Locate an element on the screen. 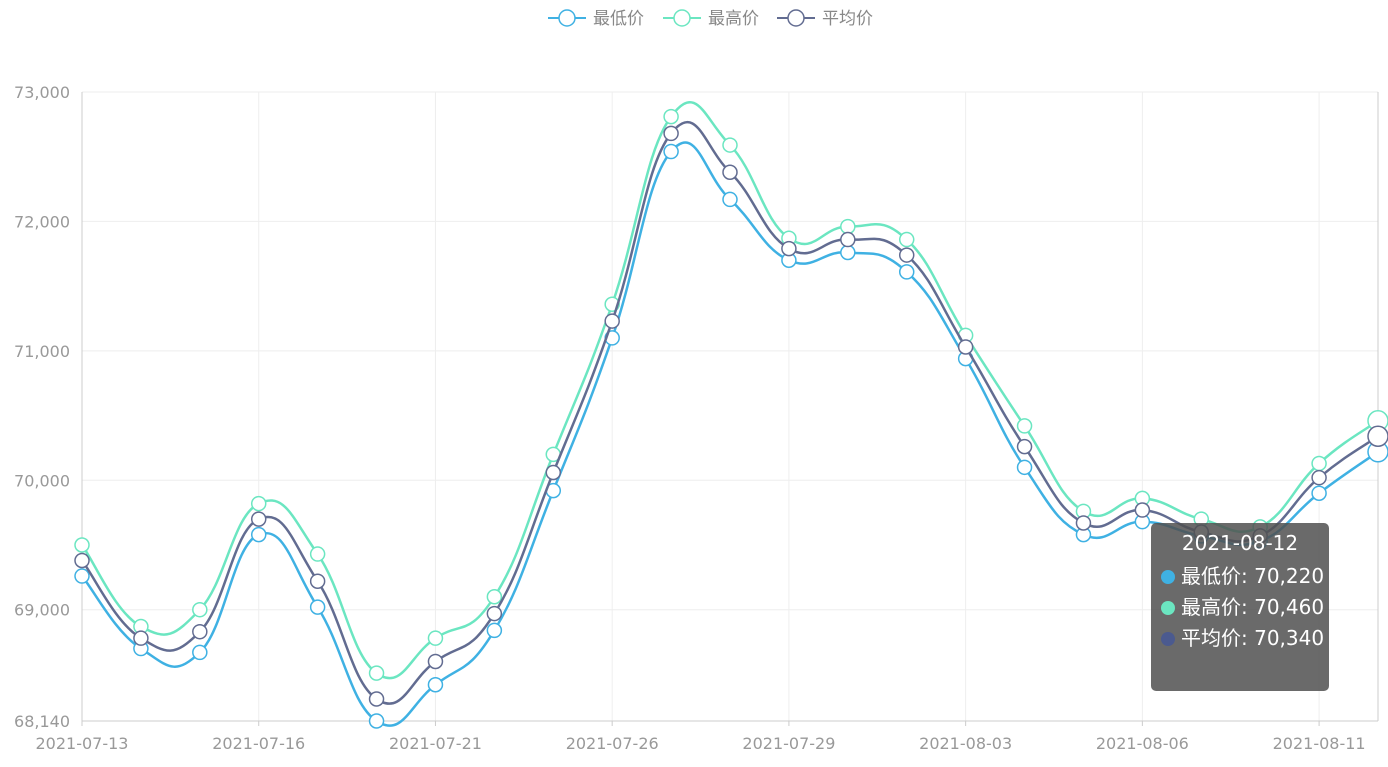 The image size is (1388, 767). y-tick-label: 73,000 is located at coordinates (42, 92).